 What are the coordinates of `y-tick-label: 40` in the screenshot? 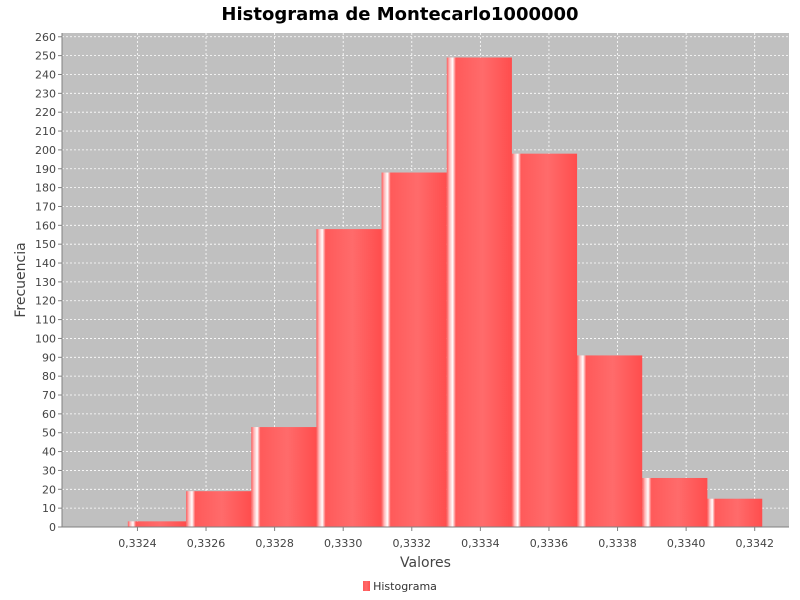 It's located at (49, 452).